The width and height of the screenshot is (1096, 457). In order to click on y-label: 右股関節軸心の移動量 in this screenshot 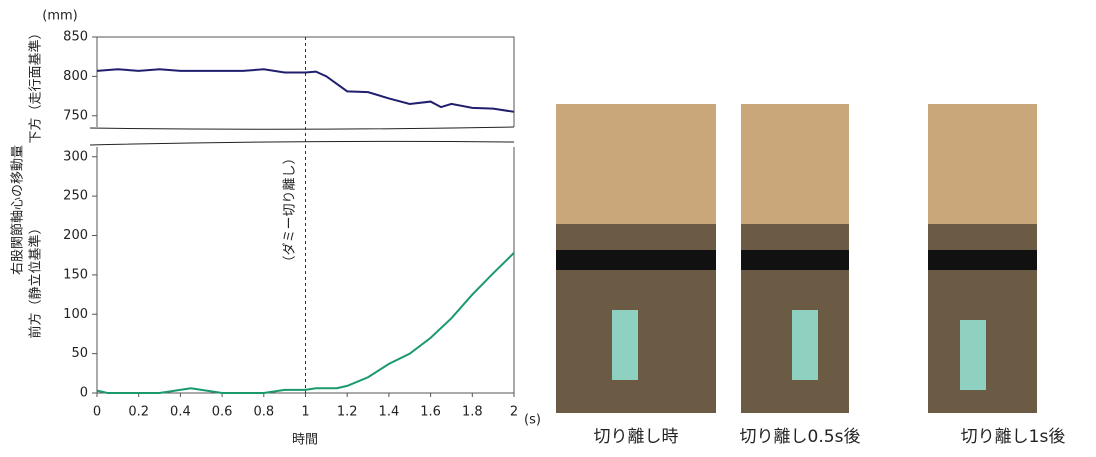, I will do `click(18, 210)`.